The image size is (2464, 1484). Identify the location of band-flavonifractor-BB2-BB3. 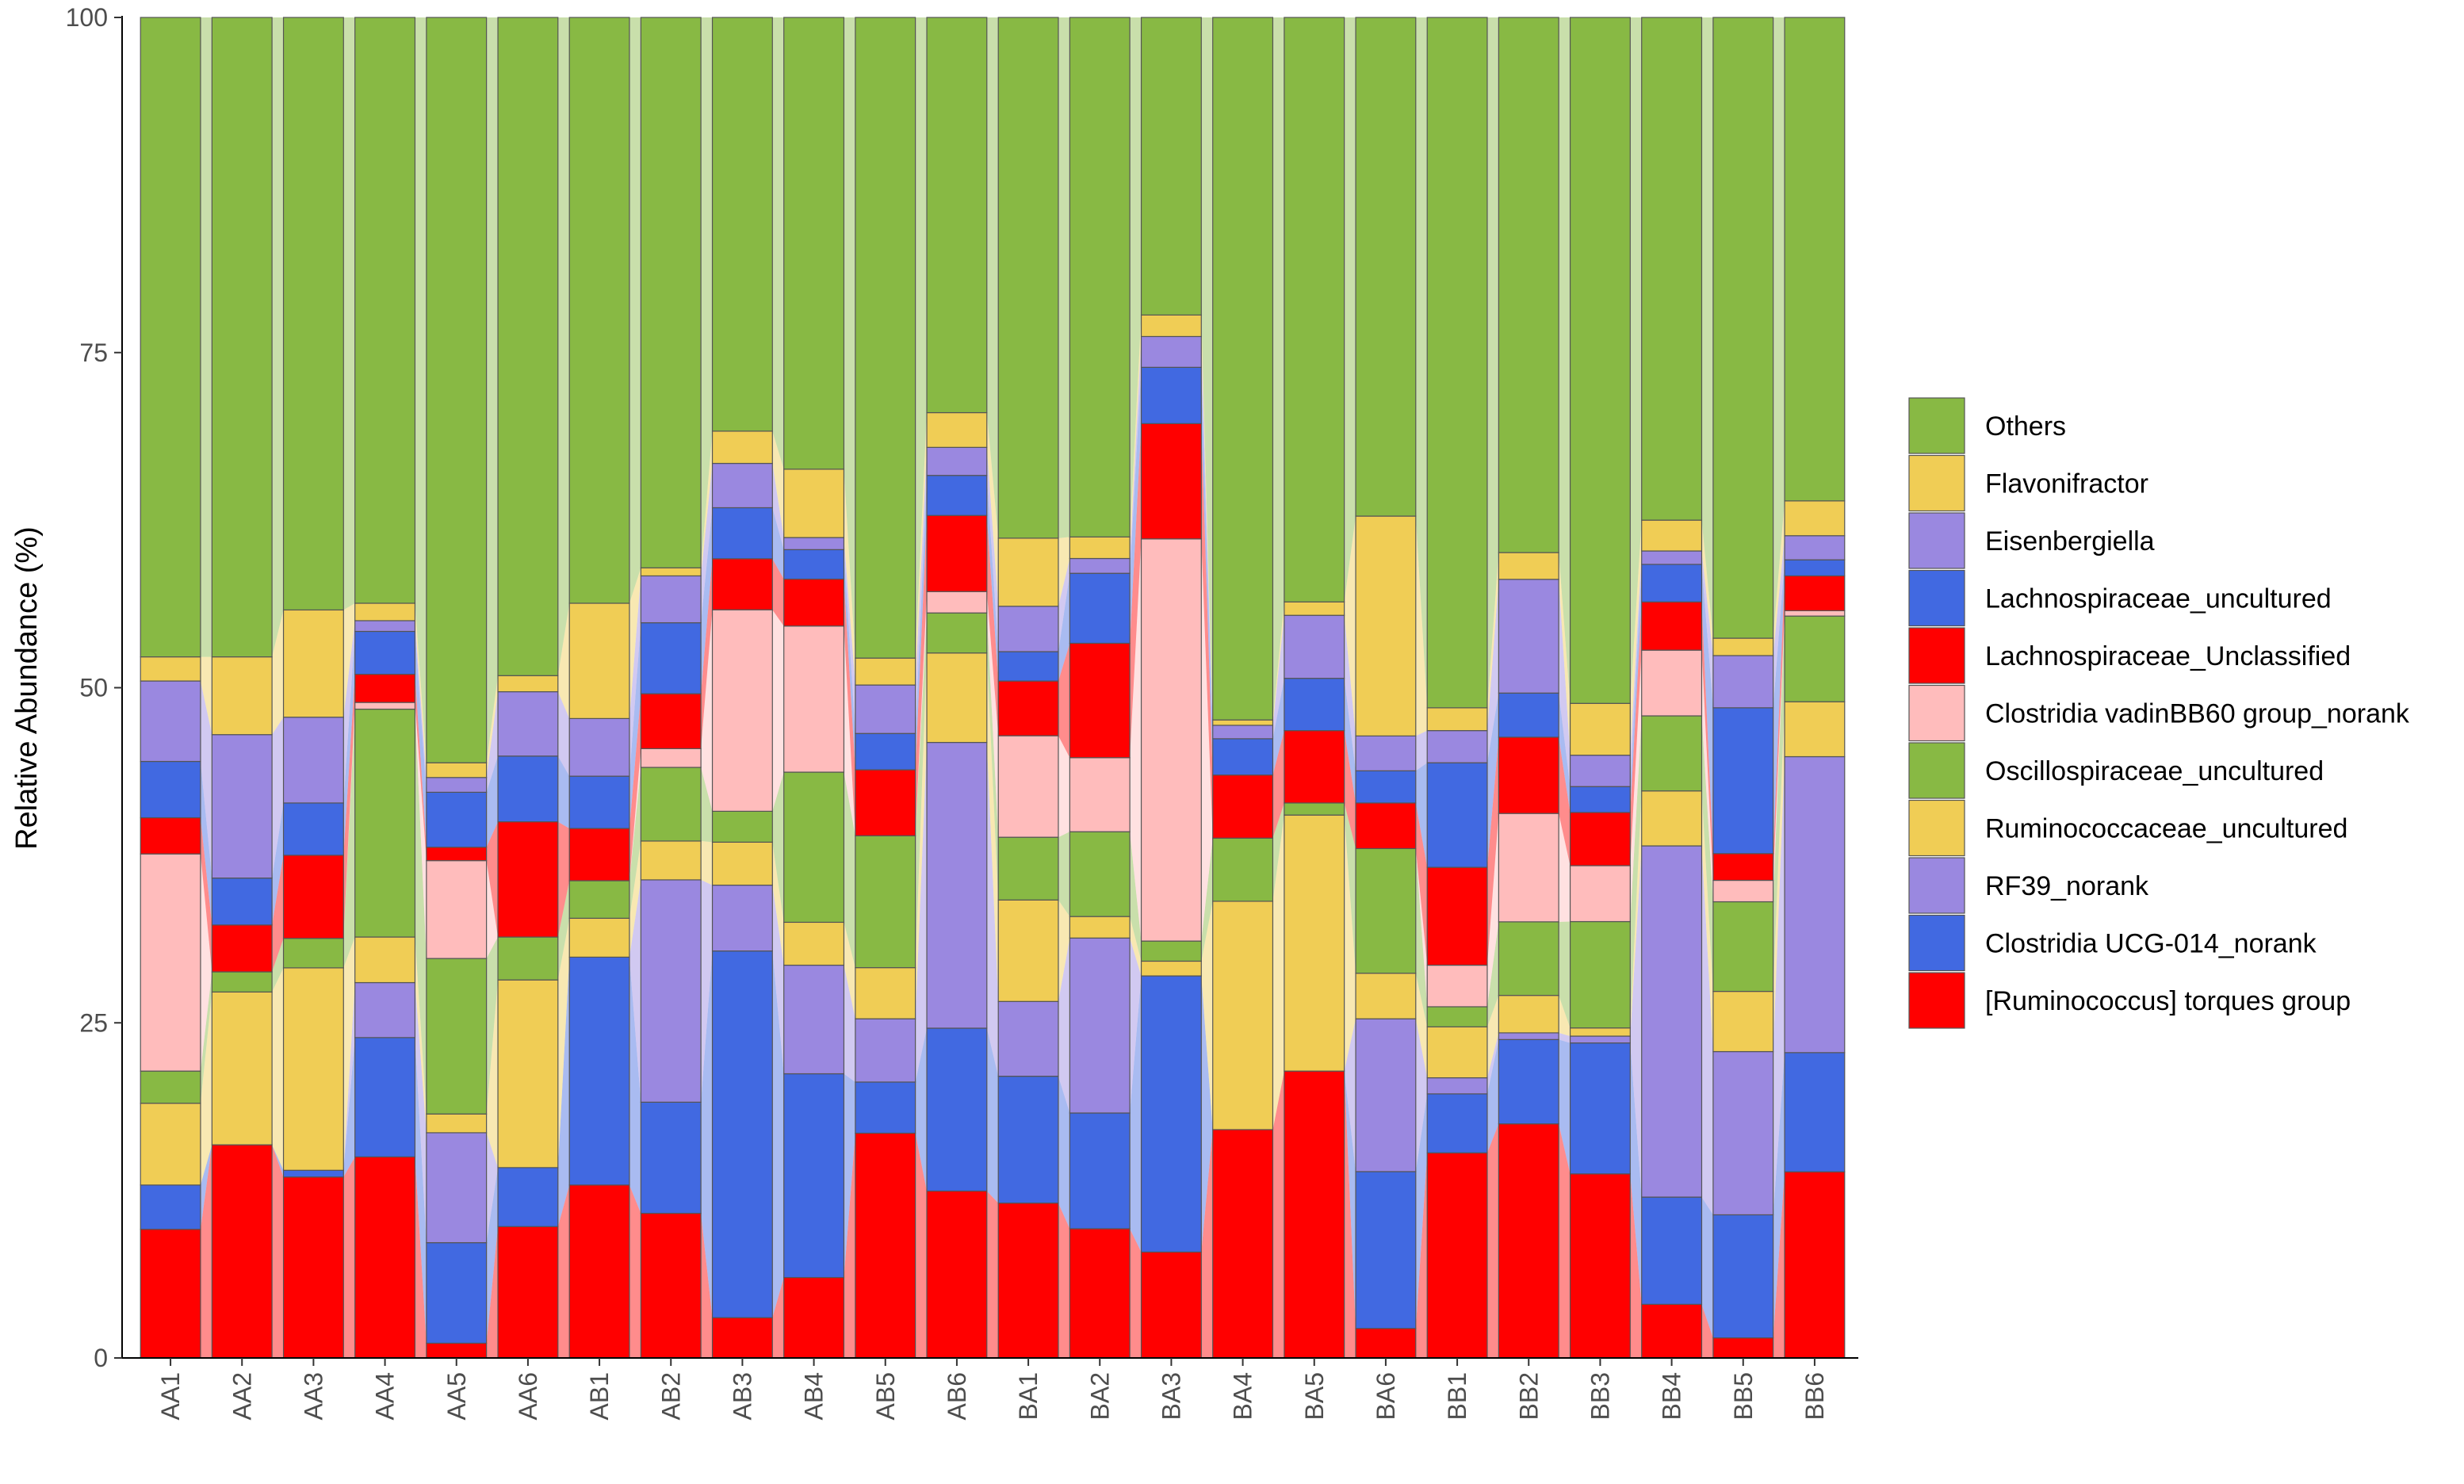
(1565, 654).